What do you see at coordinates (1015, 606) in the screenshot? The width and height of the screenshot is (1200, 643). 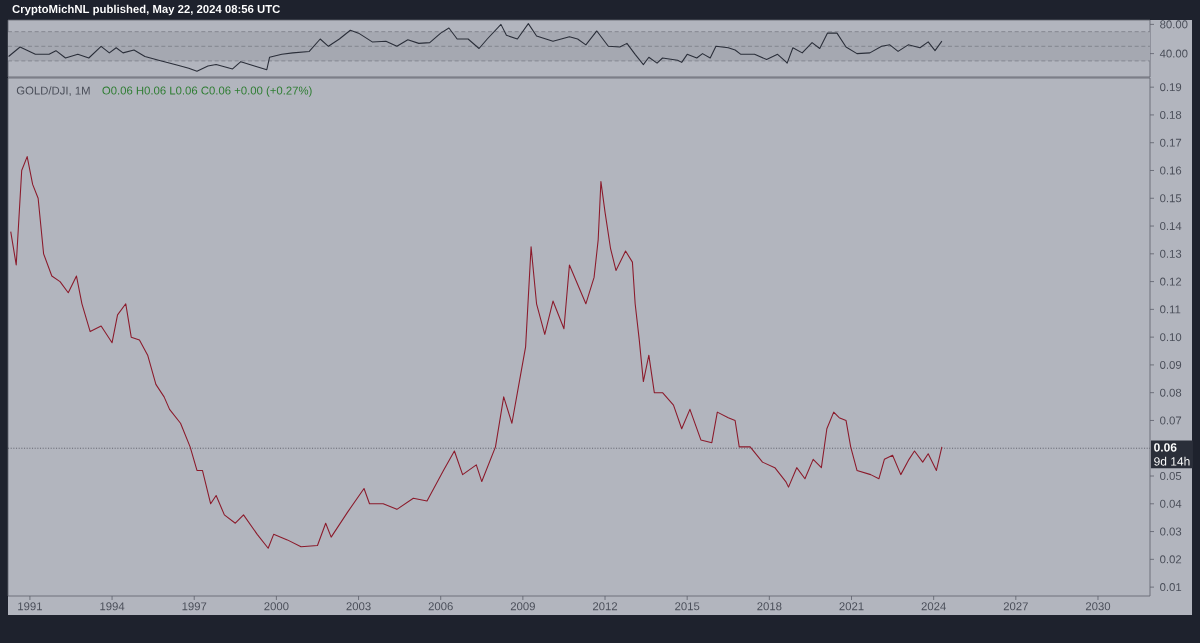 I see `x-tick-label: 2027` at bounding box center [1015, 606].